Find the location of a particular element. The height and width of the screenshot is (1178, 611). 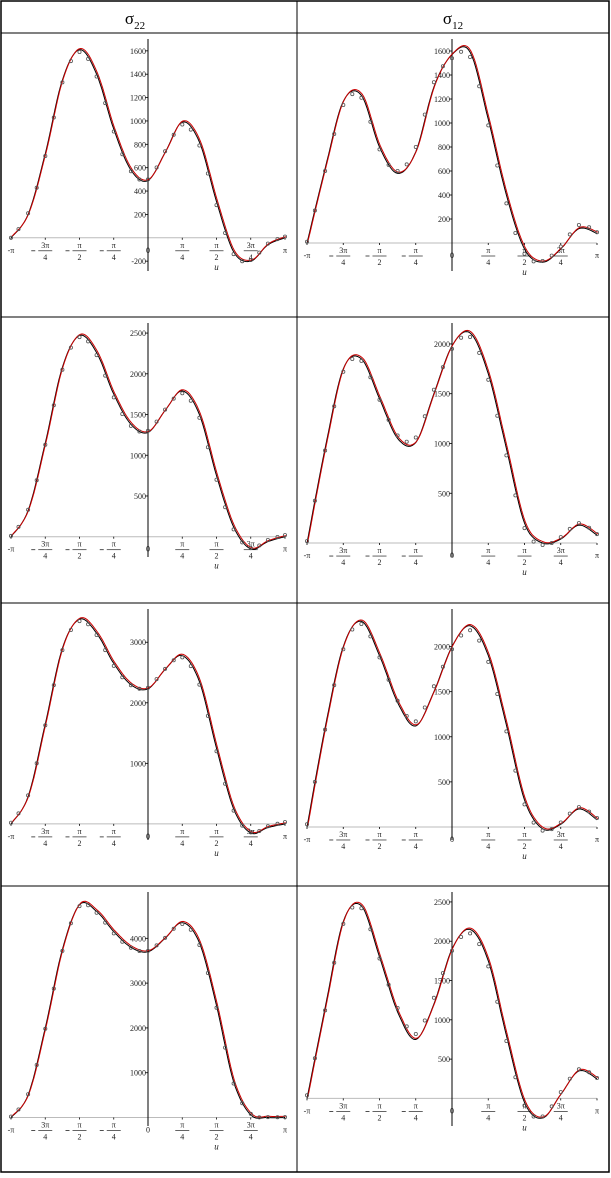

x-tick-label: -π is located at coordinates (11, 250).